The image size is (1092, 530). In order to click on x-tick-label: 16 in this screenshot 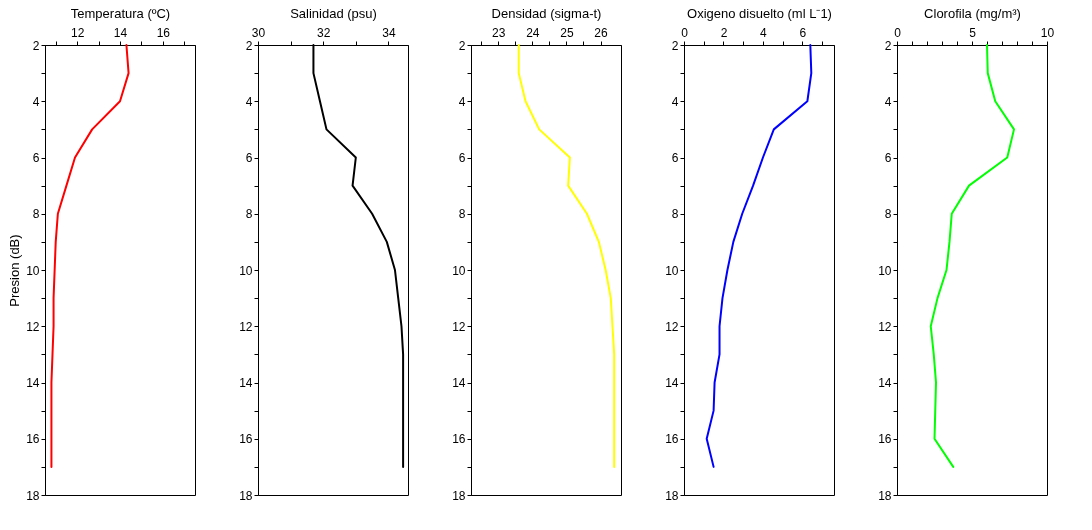, I will do `click(163, 32)`.